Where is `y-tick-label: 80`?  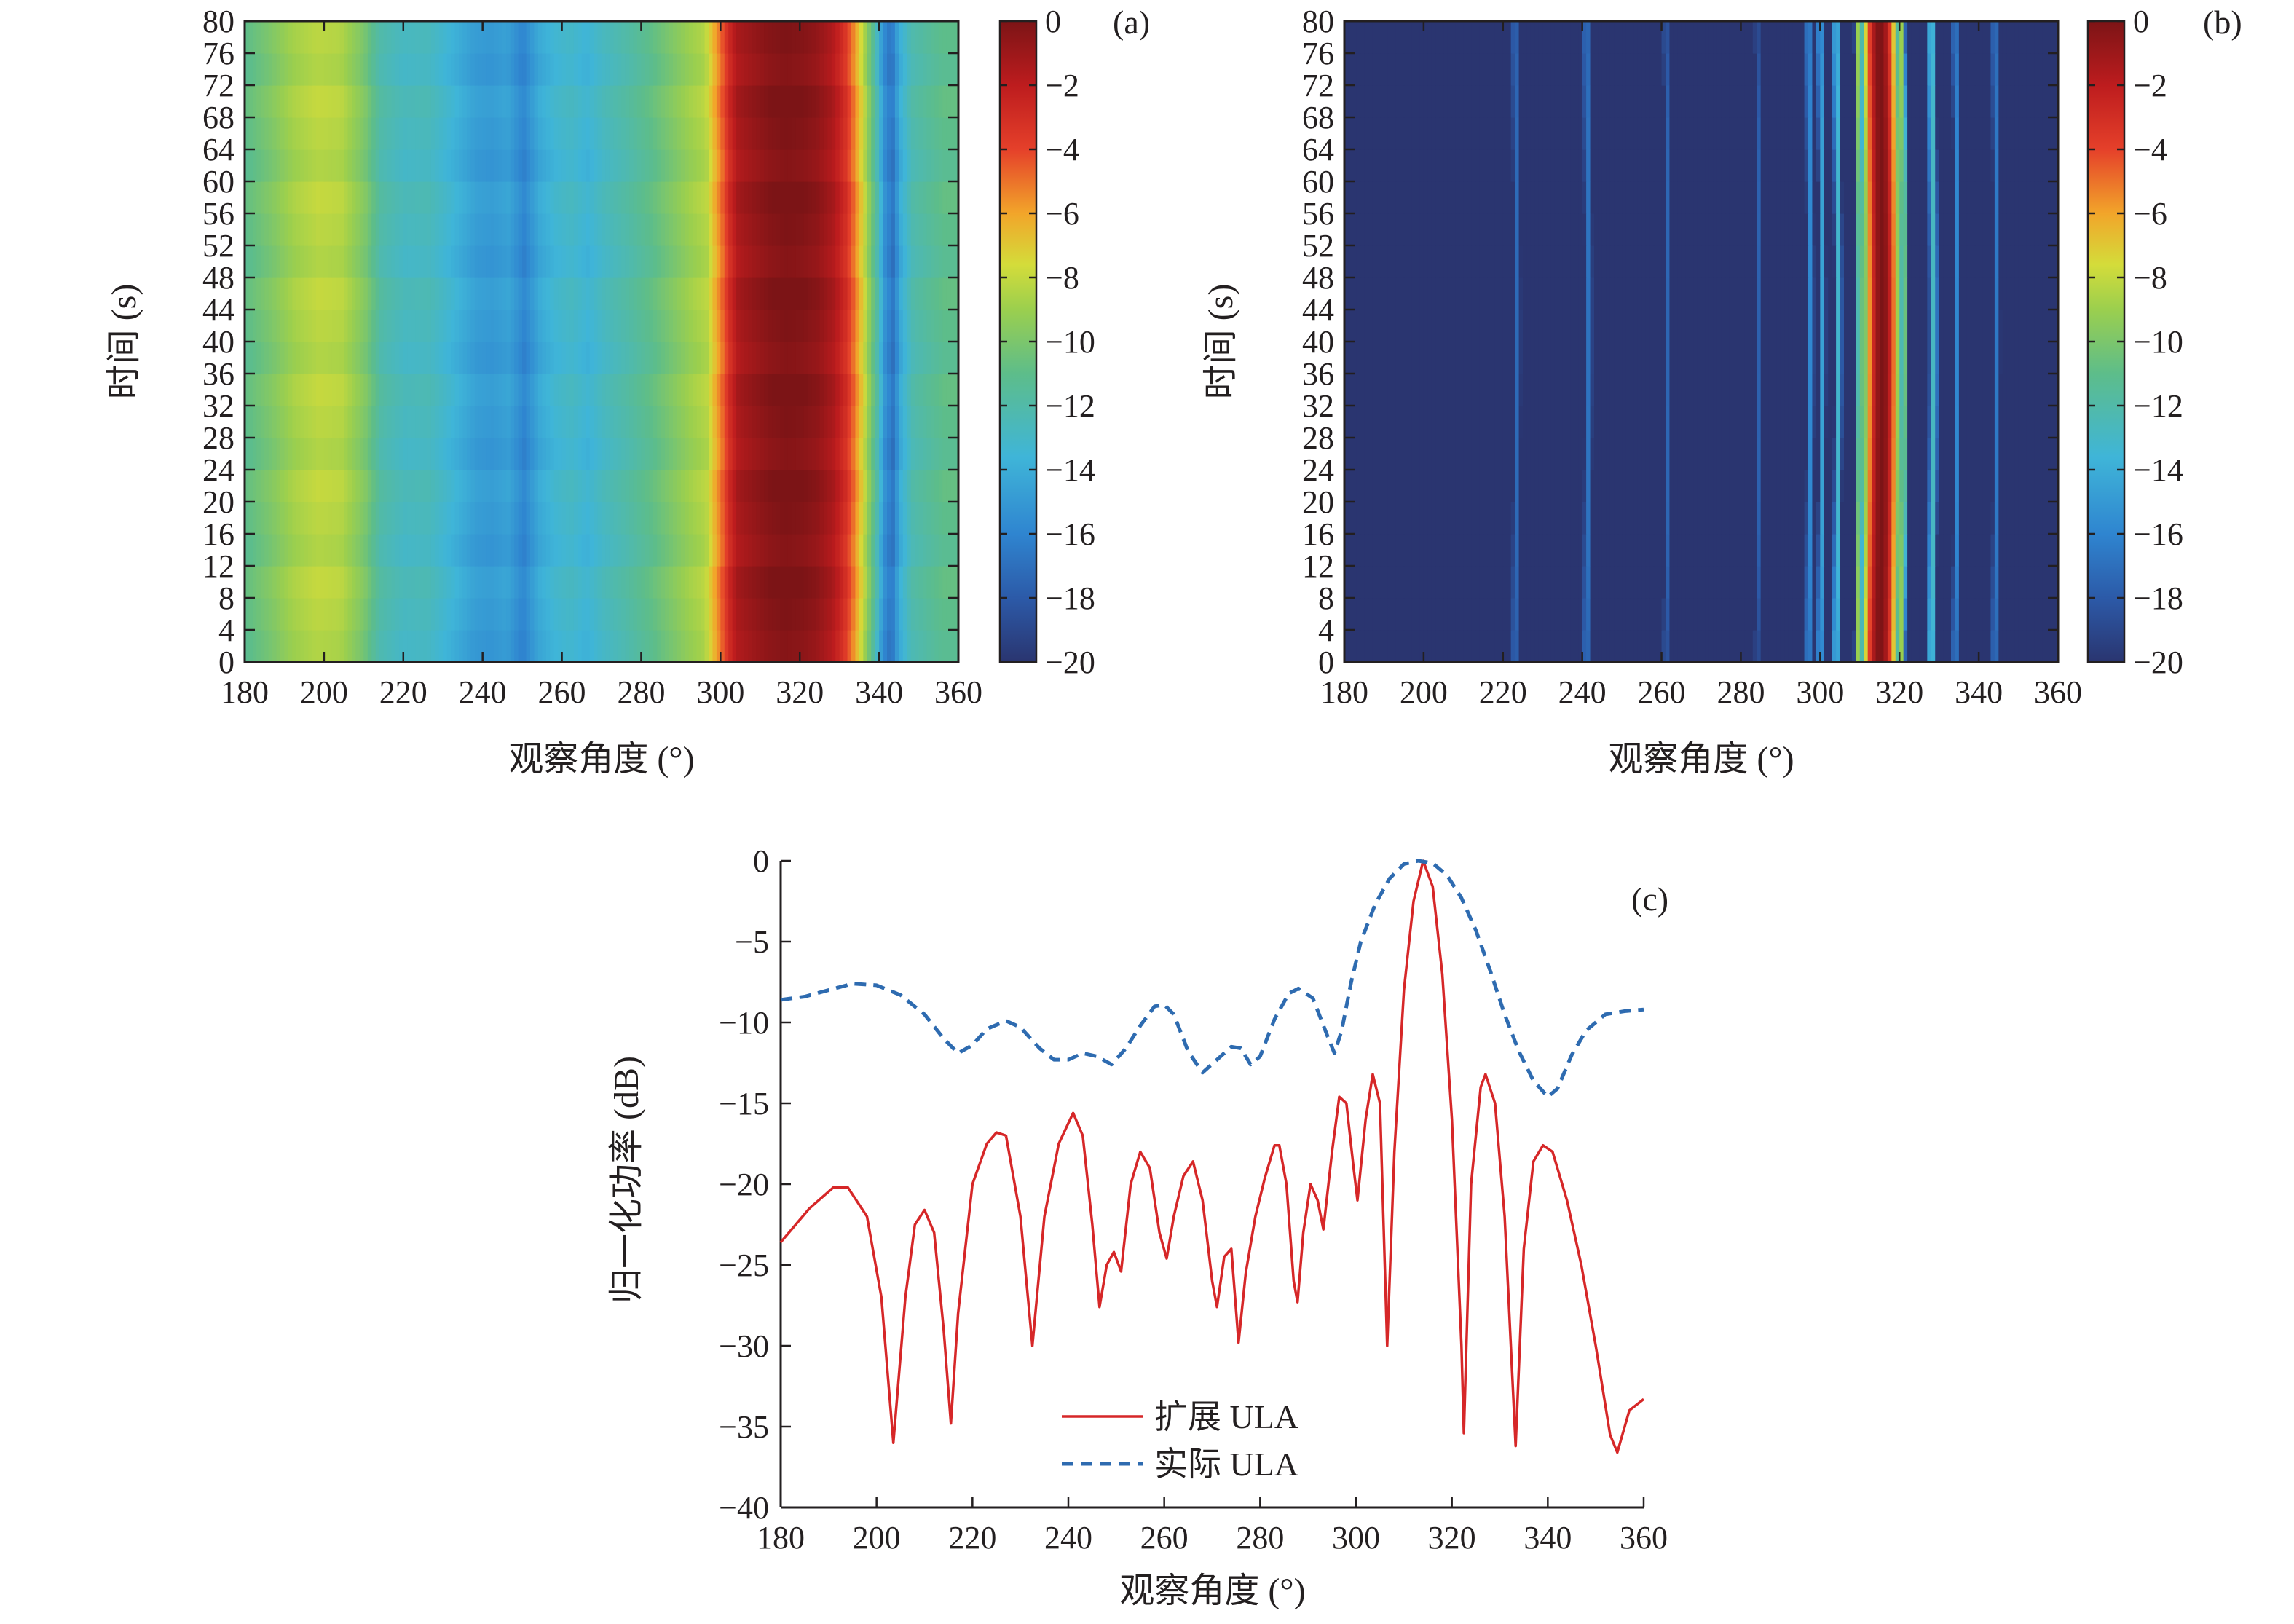 y-tick-label: 80 is located at coordinates (218, 21).